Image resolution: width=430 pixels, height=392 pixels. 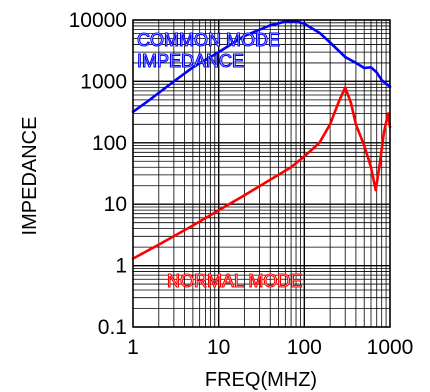 I want to click on y-tick-label: 10000, so click(x=98, y=20).